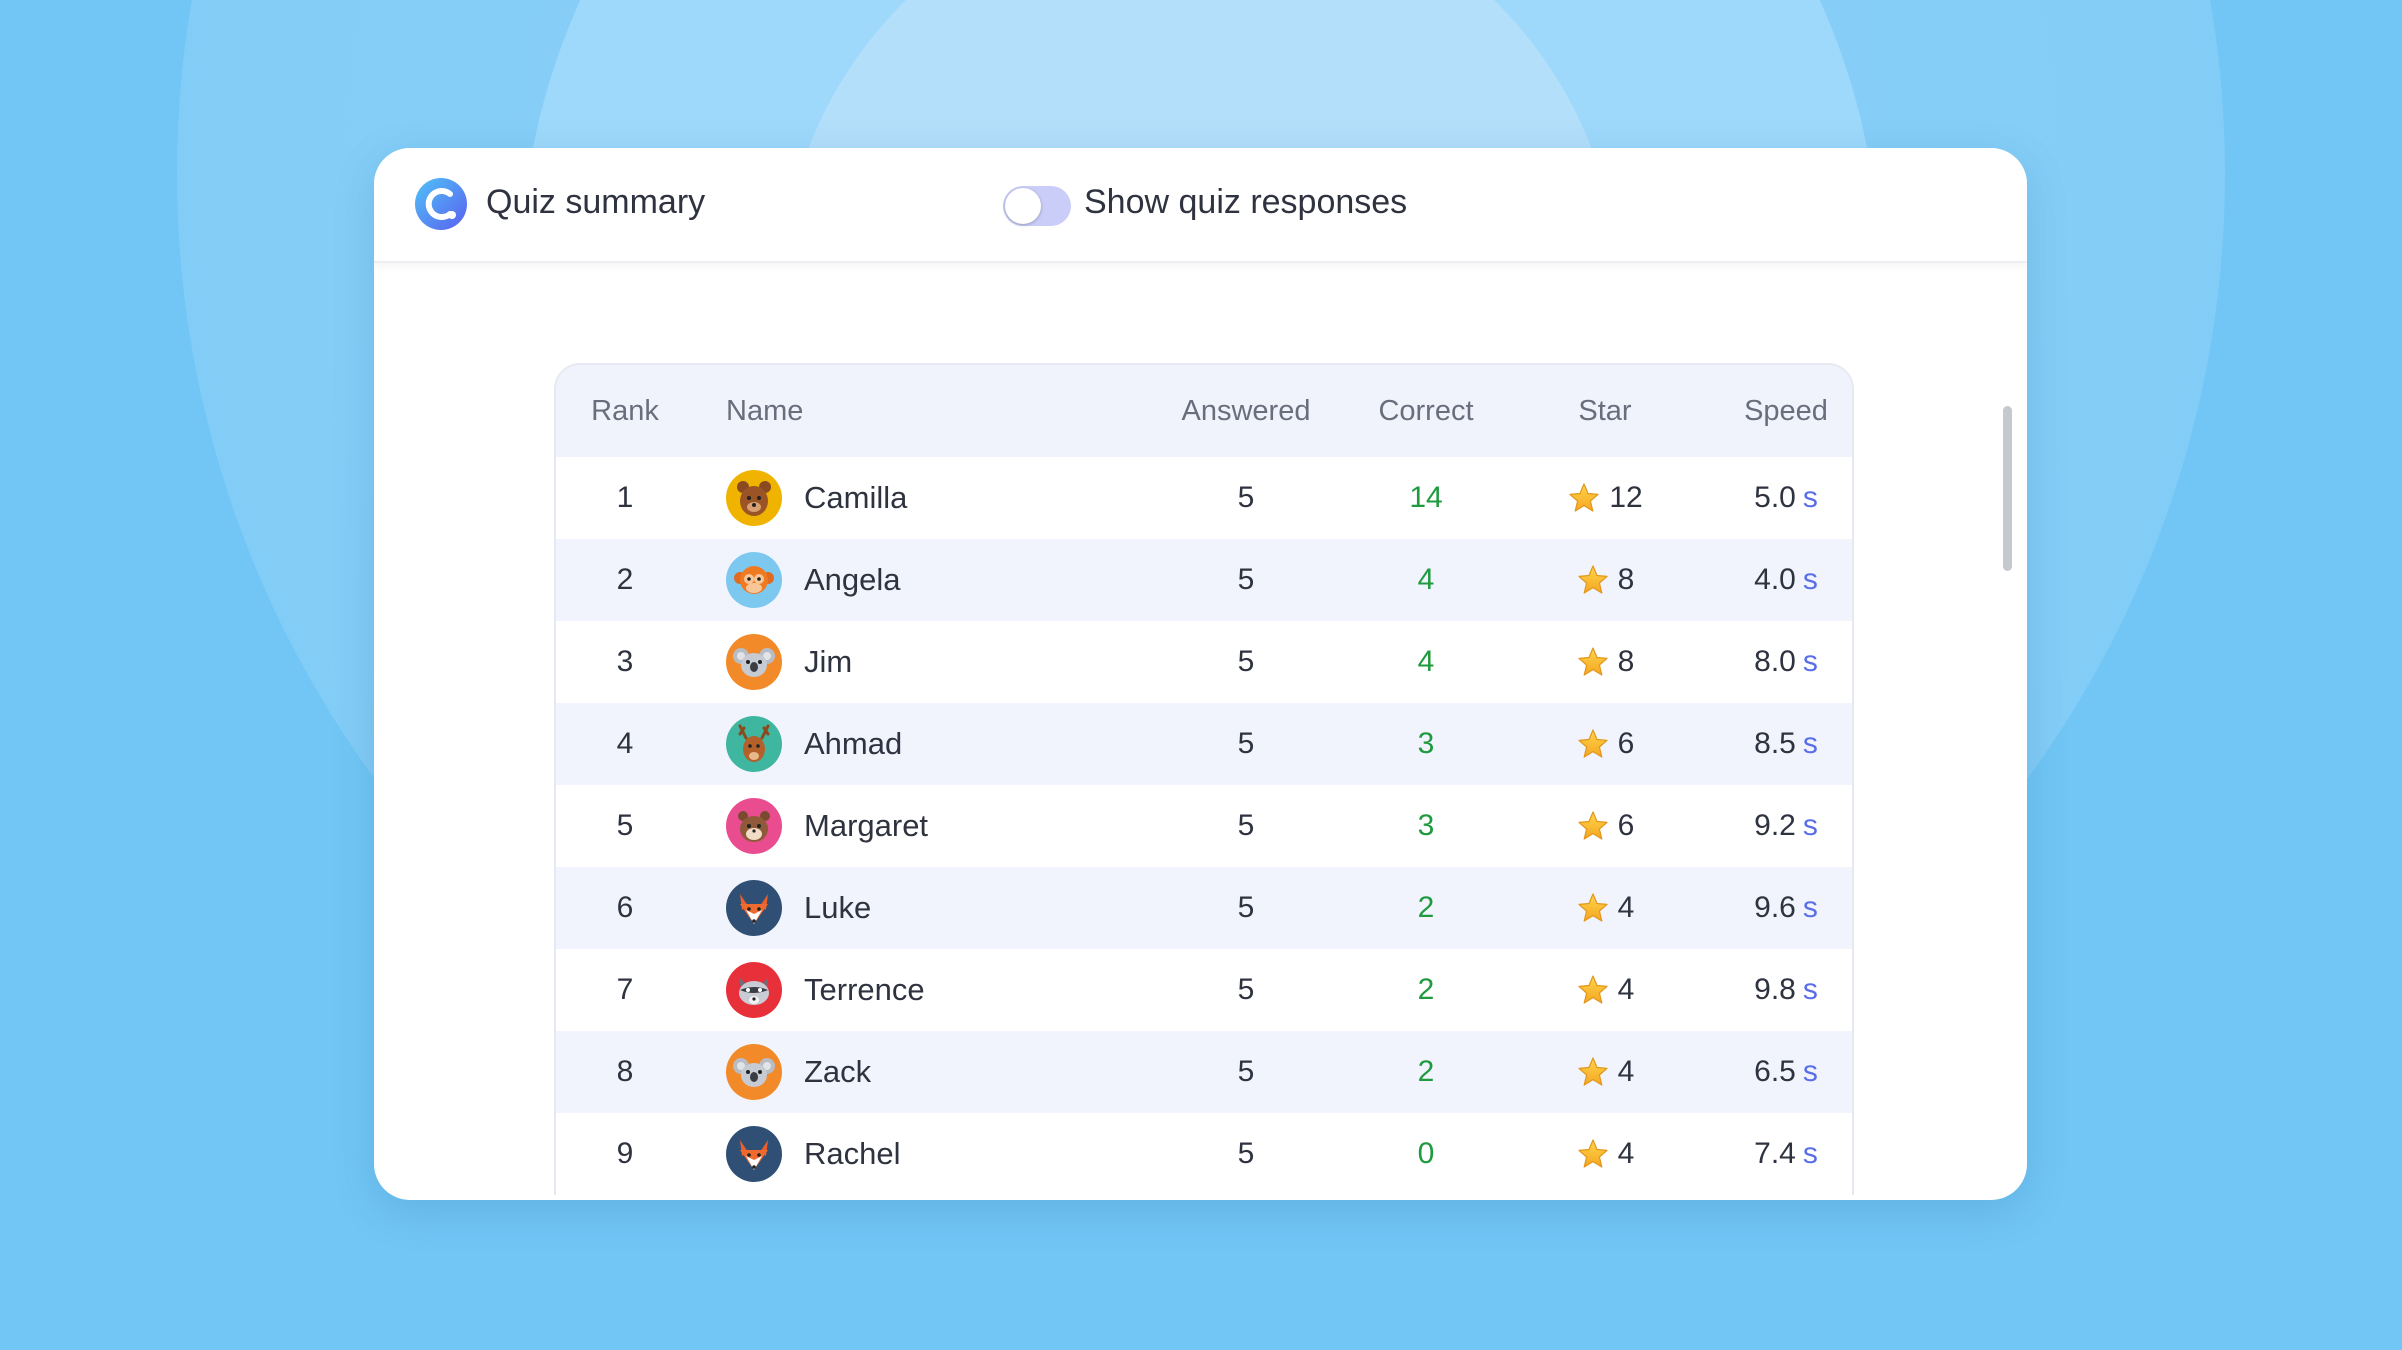 The height and width of the screenshot is (1350, 2402). What do you see at coordinates (1204, 498) in the screenshot?
I see `table-row: 1 Camilla 5 14 12 5.0 s` at bounding box center [1204, 498].